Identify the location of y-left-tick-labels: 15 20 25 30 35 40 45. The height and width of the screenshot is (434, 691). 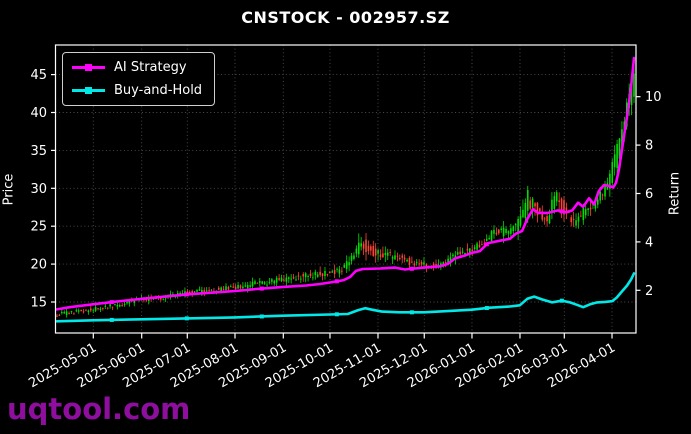
(38, 189).